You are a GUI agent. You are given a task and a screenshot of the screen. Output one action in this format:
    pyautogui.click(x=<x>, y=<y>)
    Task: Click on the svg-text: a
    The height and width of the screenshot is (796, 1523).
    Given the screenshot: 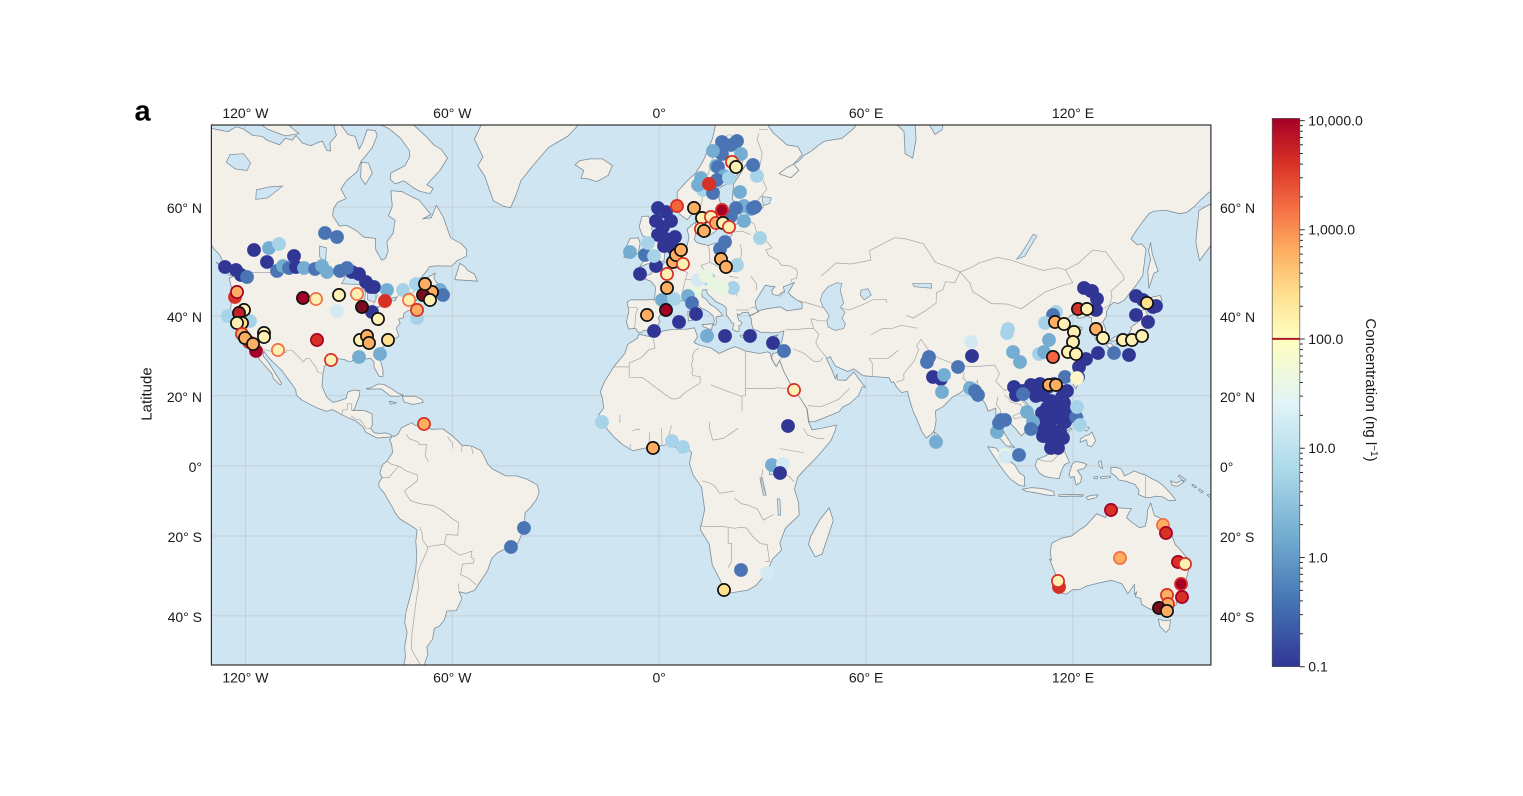 What is the action you would take?
    pyautogui.click(x=143, y=112)
    